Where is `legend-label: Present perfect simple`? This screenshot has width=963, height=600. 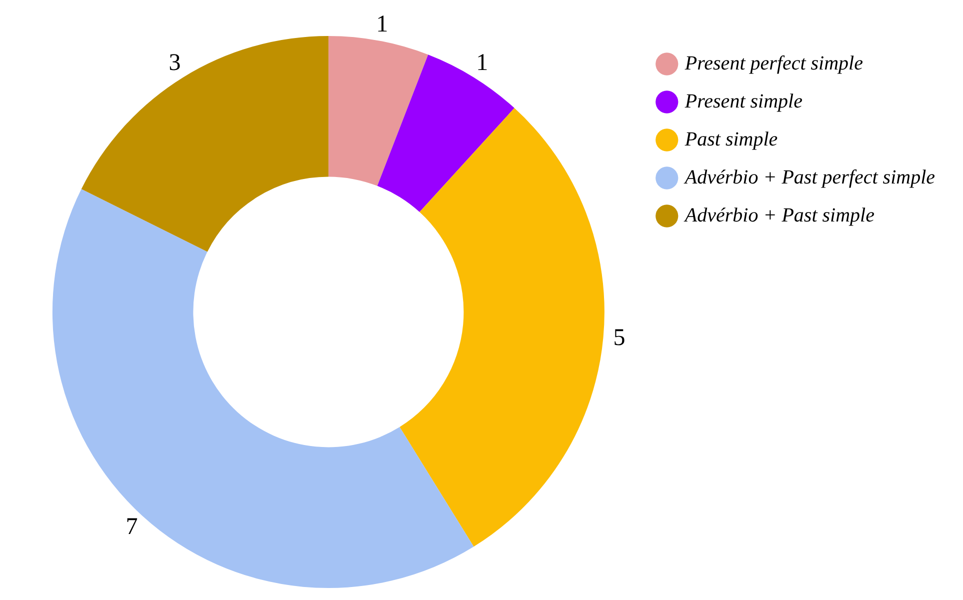 legend-label: Present perfect simple is located at coordinates (774, 63).